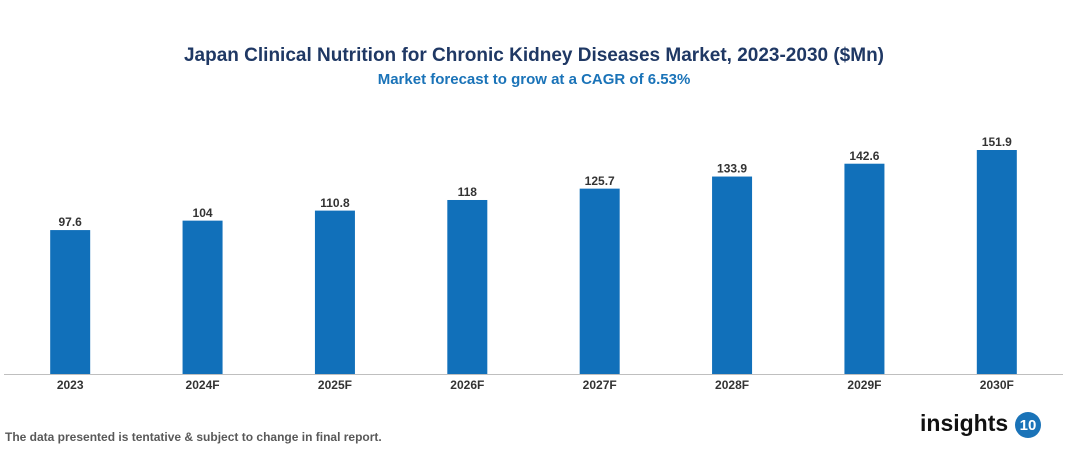 Image resolution: width=1067 pixels, height=454 pixels. What do you see at coordinates (335, 203) in the screenshot?
I see `value-label: 110.8` at bounding box center [335, 203].